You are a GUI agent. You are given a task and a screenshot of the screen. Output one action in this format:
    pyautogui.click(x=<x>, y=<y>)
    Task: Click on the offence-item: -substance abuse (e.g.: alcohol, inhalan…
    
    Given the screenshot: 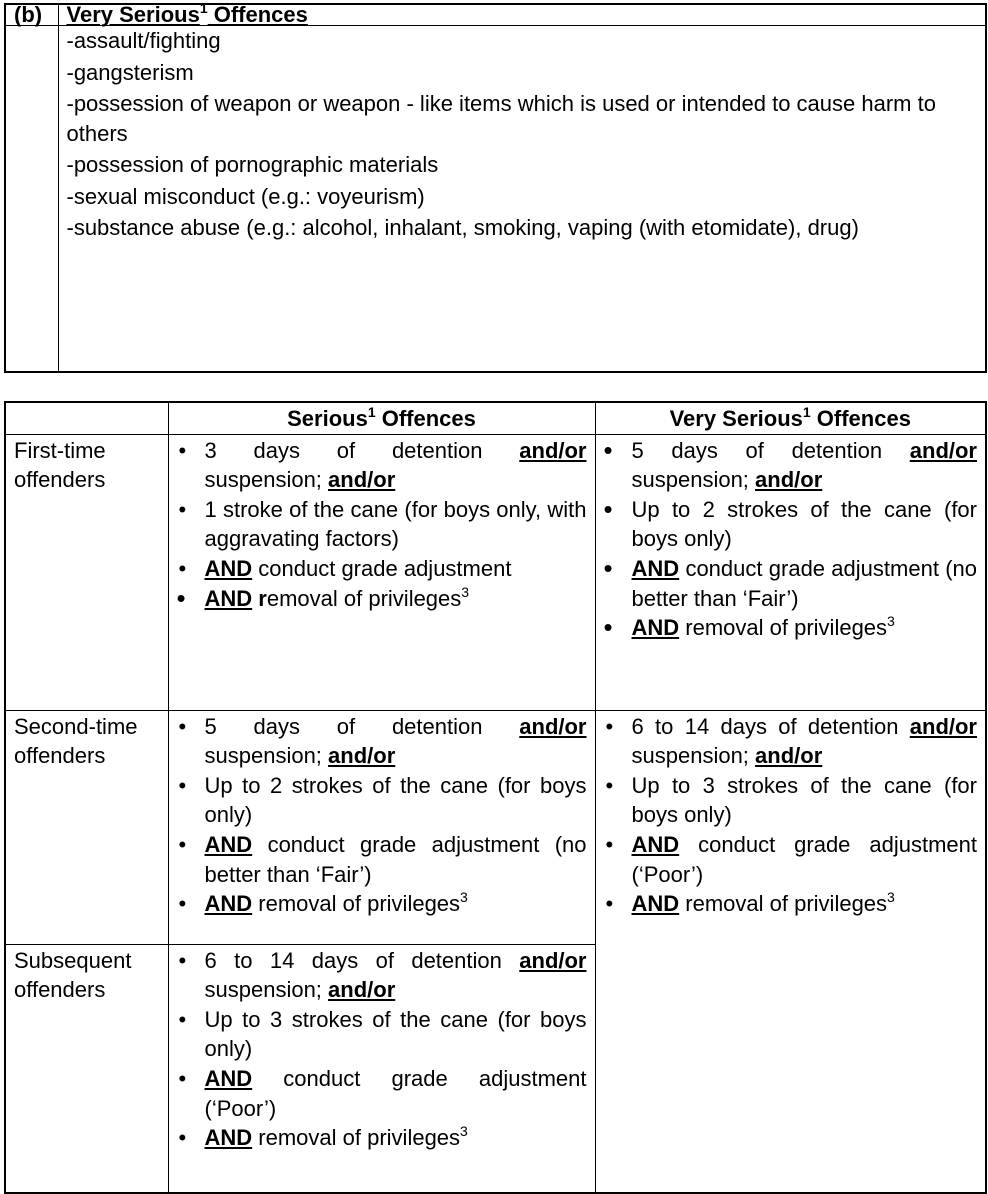 What is the action you would take?
    pyautogui.click(x=462, y=227)
    